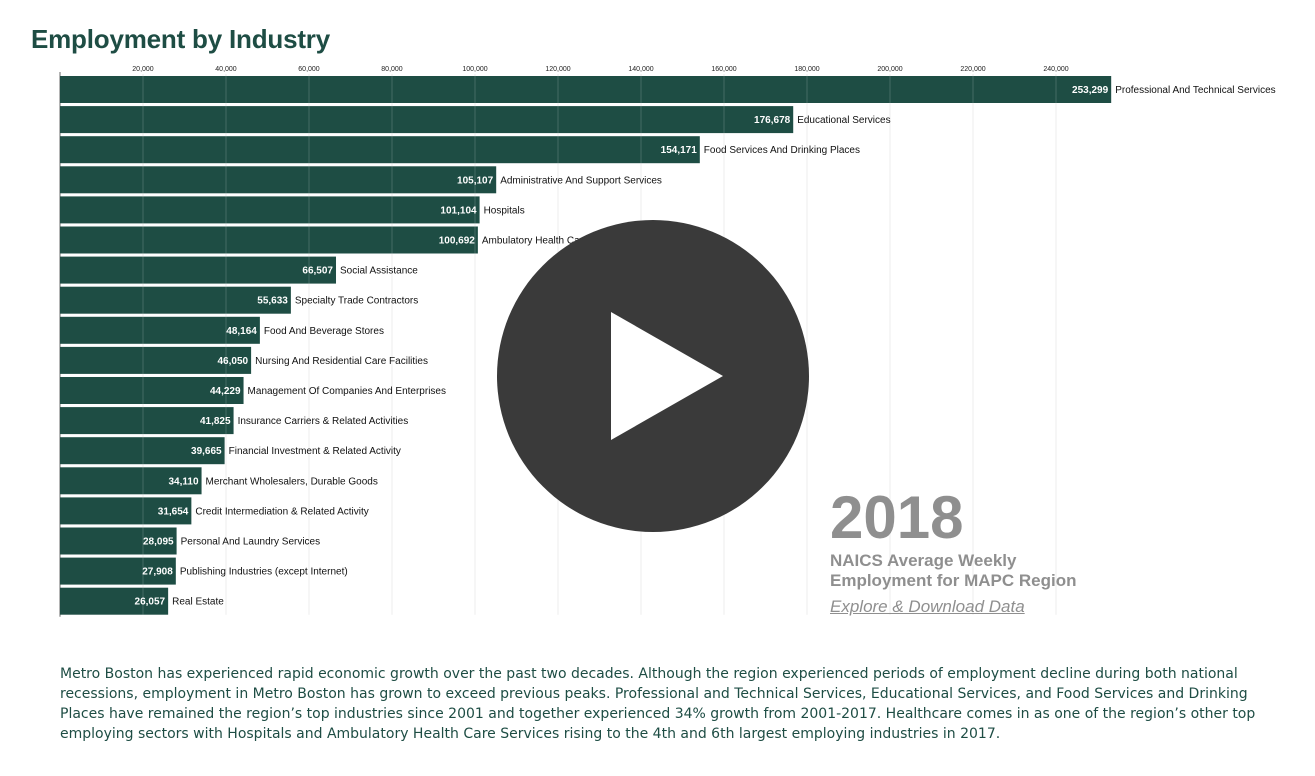 The height and width of the screenshot is (776, 1315). What do you see at coordinates (215, 421) in the screenshot?
I see `bar-value-label: 41,825` at bounding box center [215, 421].